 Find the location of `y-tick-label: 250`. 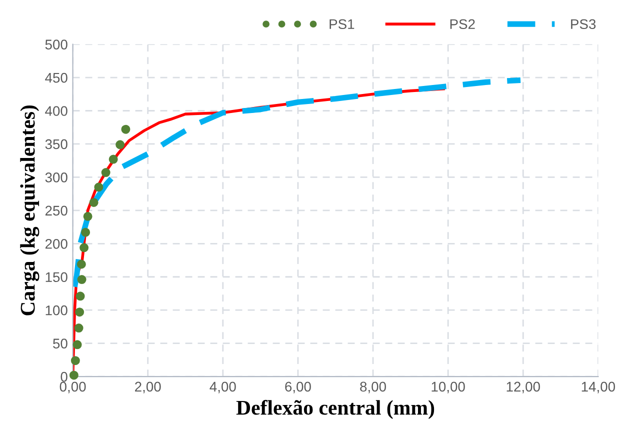

y-tick-label: 250 is located at coordinates (56, 211).